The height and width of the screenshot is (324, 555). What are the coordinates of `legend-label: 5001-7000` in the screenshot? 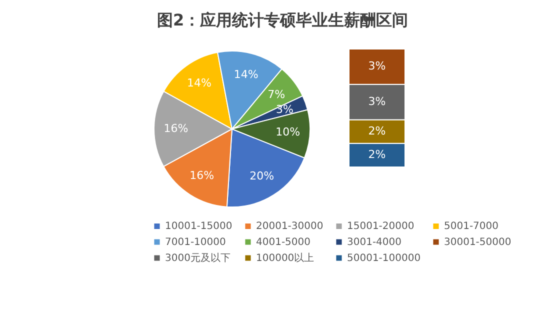 It's located at (471, 226).